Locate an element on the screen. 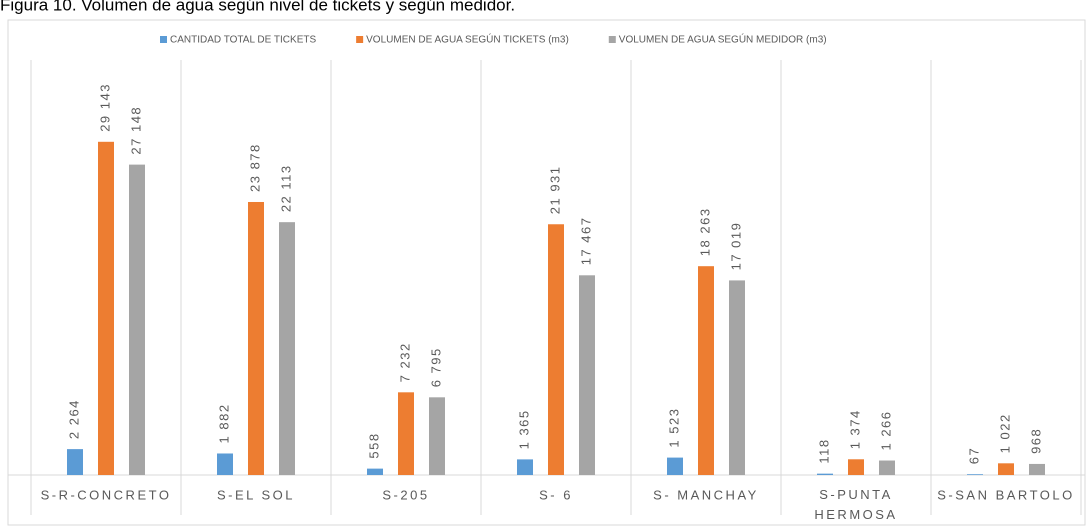  data-label: 17 019 is located at coordinates (735, 246).